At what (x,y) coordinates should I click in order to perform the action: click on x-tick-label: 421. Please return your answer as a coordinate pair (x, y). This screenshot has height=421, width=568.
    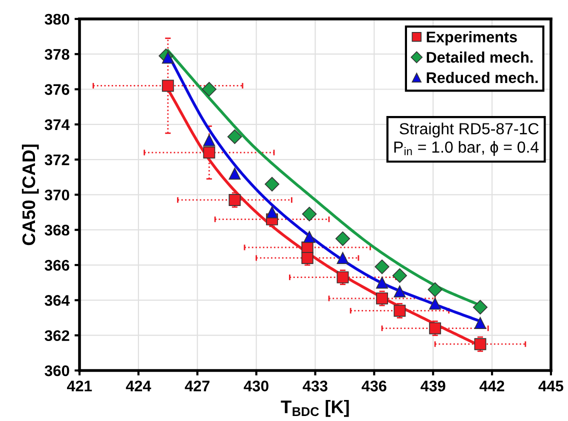
    Looking at the image, I should click on (79, 386).